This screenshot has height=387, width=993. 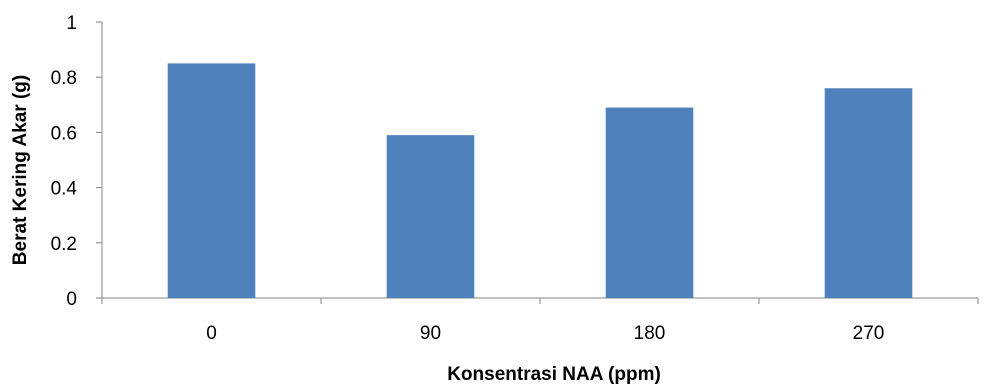 I want to click on x-axis-ticks: 0 90 180 270, so click(x=540, y=321).